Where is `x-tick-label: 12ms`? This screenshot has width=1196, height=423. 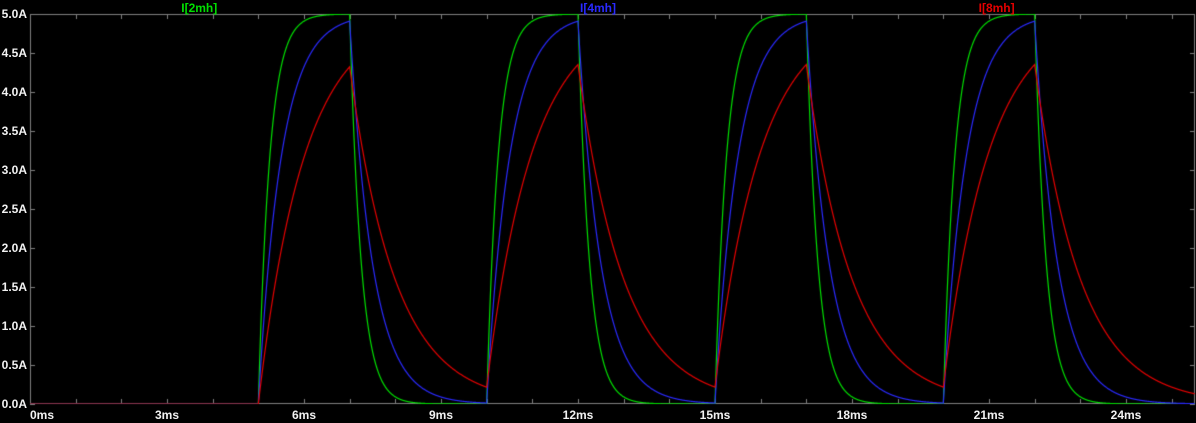 x-tick-label: 12ms is located at coordinates (578, 415).